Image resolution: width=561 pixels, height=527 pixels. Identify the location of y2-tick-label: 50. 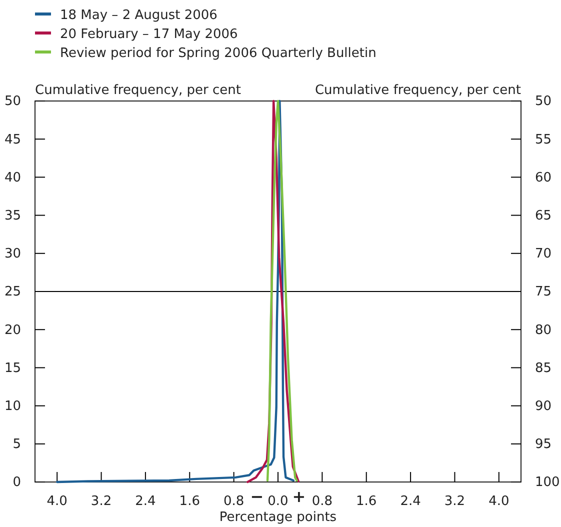
(543, 102).